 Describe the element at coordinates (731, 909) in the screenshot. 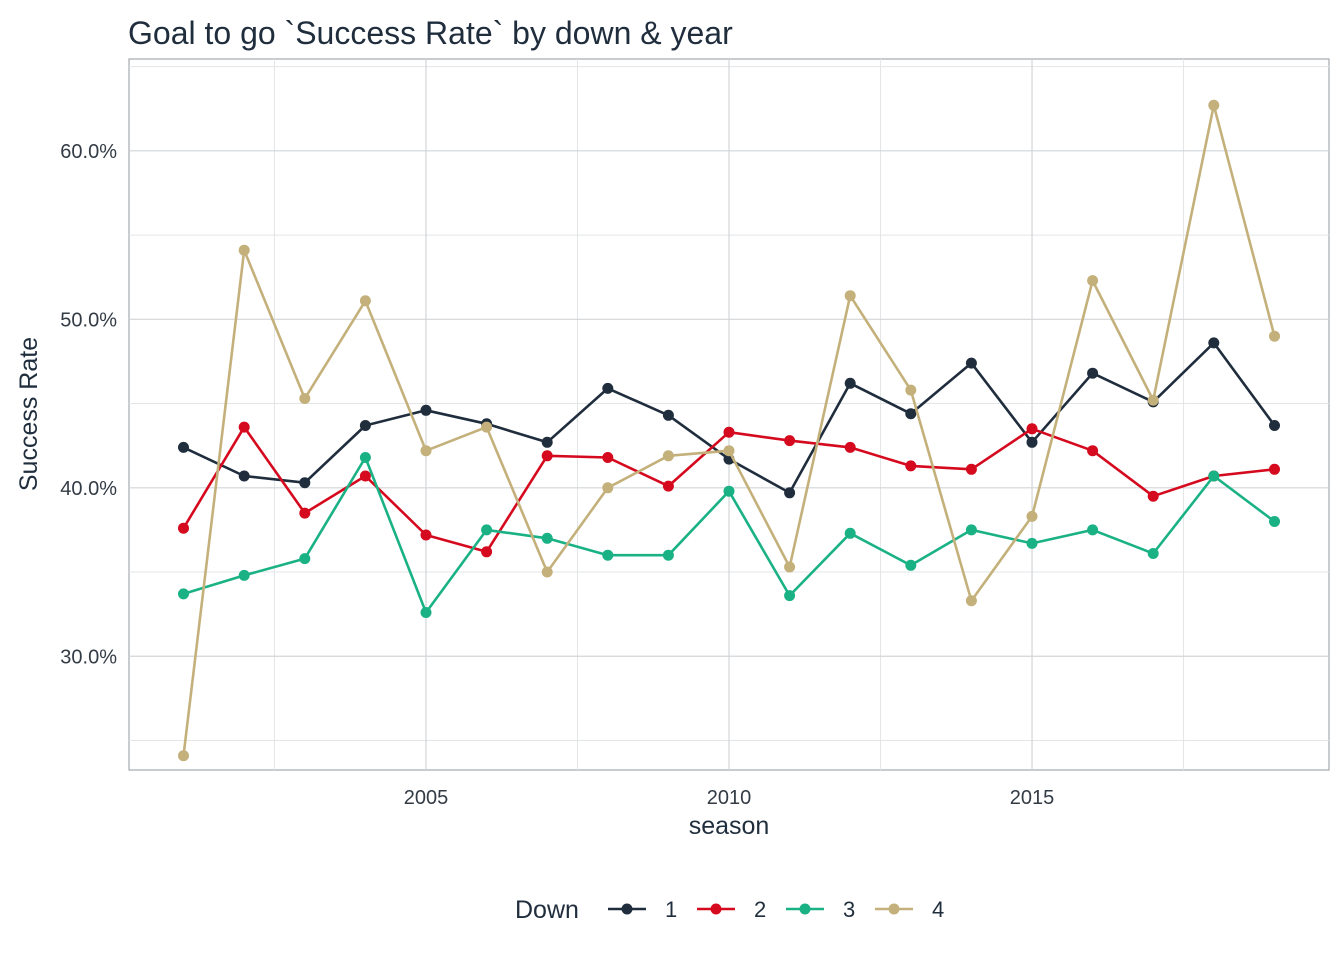

I see `legend-item-2: 2` at that location.